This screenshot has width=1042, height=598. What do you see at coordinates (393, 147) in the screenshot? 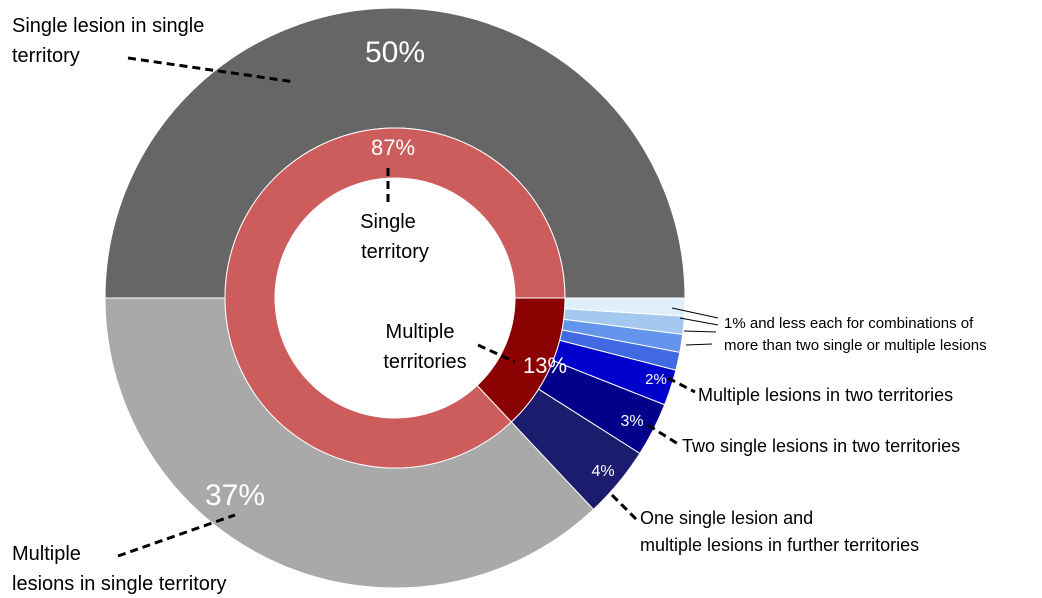
I see `value-label: 87%` at bounding box center [393, 147].